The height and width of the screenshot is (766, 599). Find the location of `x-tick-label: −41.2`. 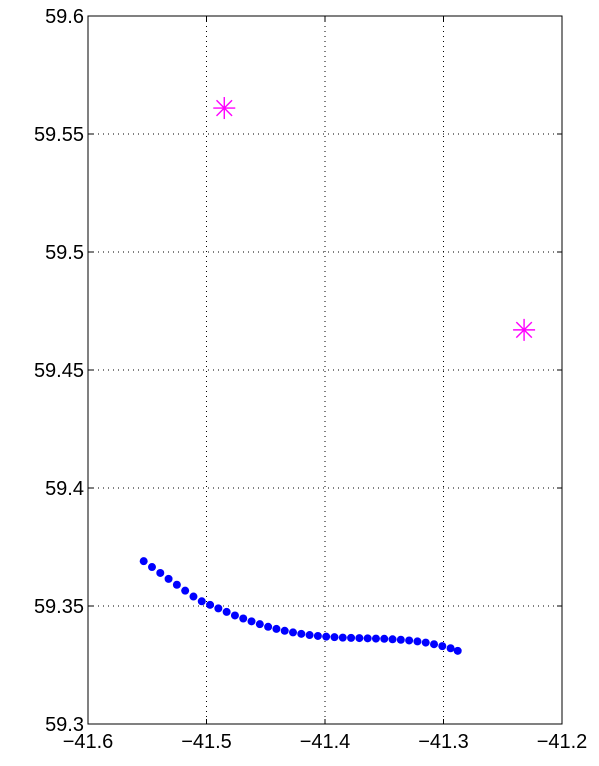

x-tick-label: −41.2 is located at coordinates (562, 742).